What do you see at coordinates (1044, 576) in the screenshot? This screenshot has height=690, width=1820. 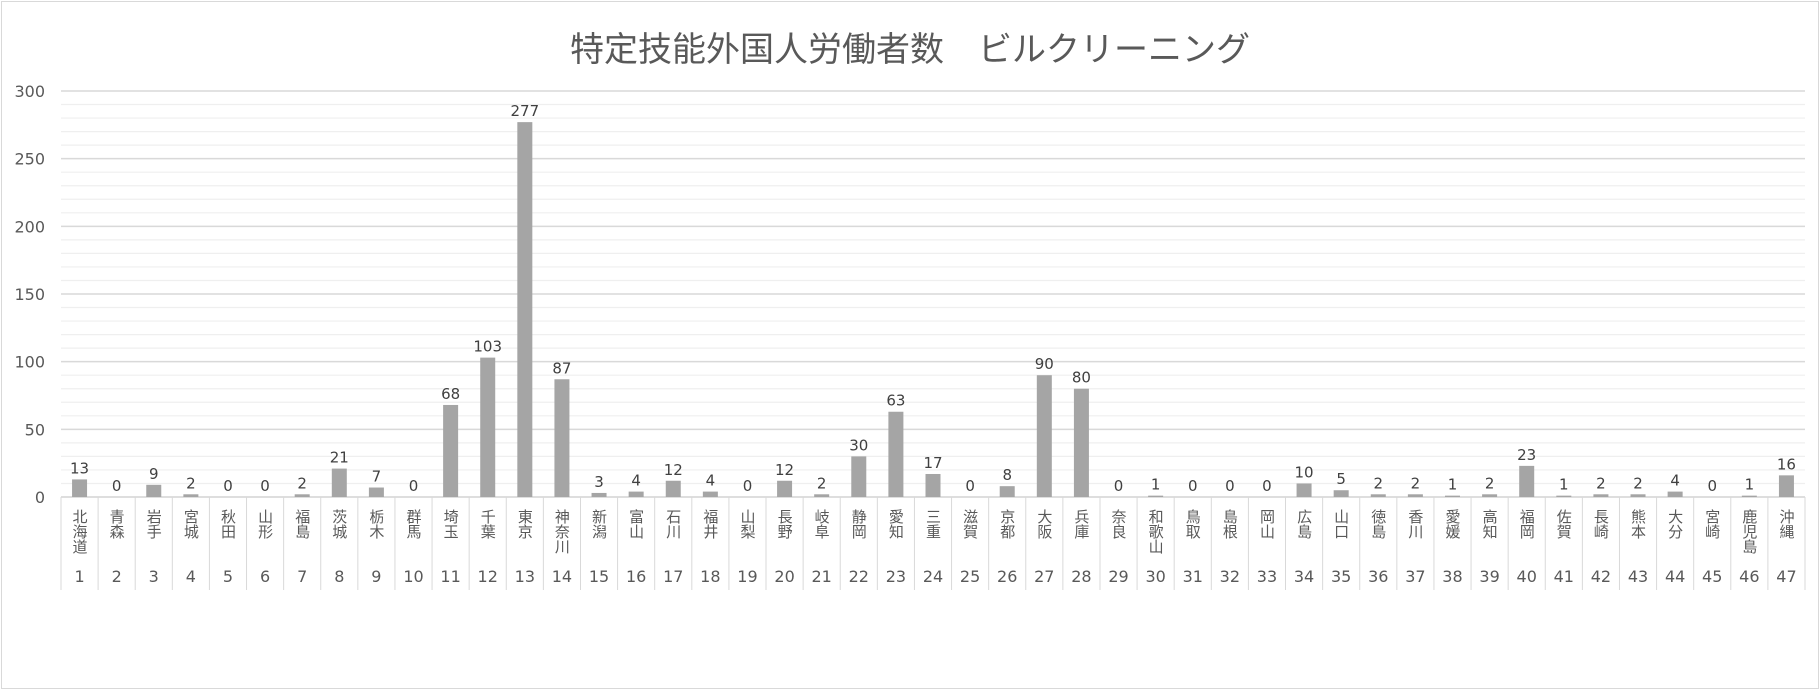 I see `category-number: 27` at bounding box center [1044, 576].